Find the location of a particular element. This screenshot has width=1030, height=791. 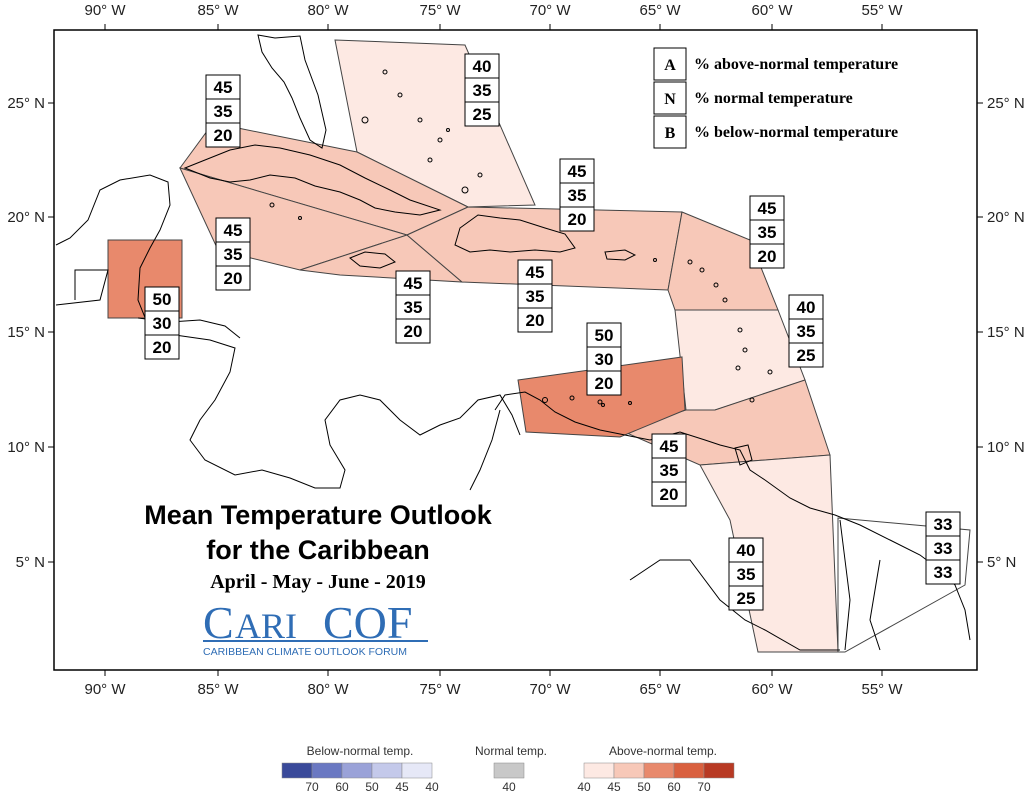

lon-label-top: 80° W is located at coordinates (328, 10).